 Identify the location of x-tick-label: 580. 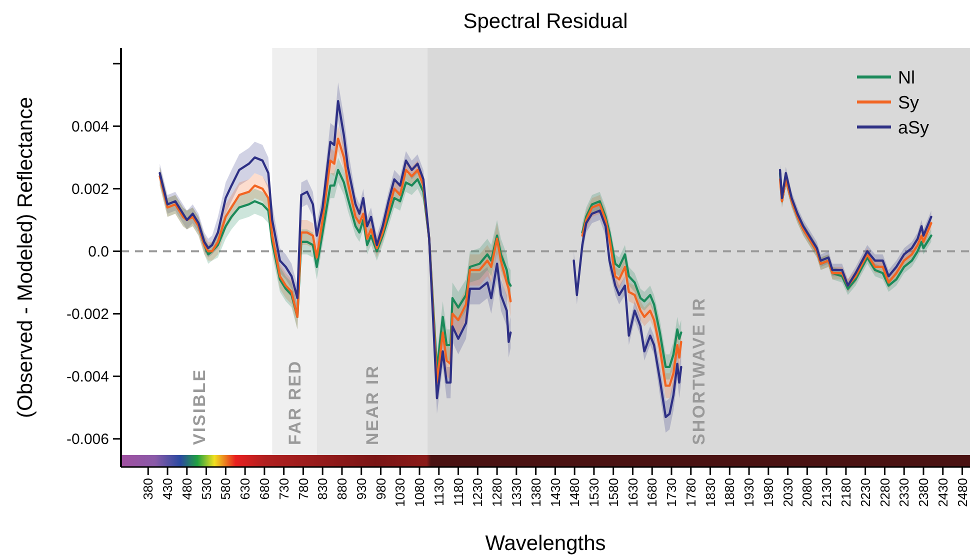
(226, 489).